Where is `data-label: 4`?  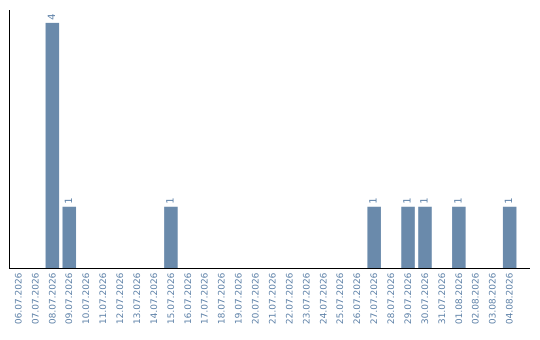 data-label: 4 is located at coordinates (52, 17).